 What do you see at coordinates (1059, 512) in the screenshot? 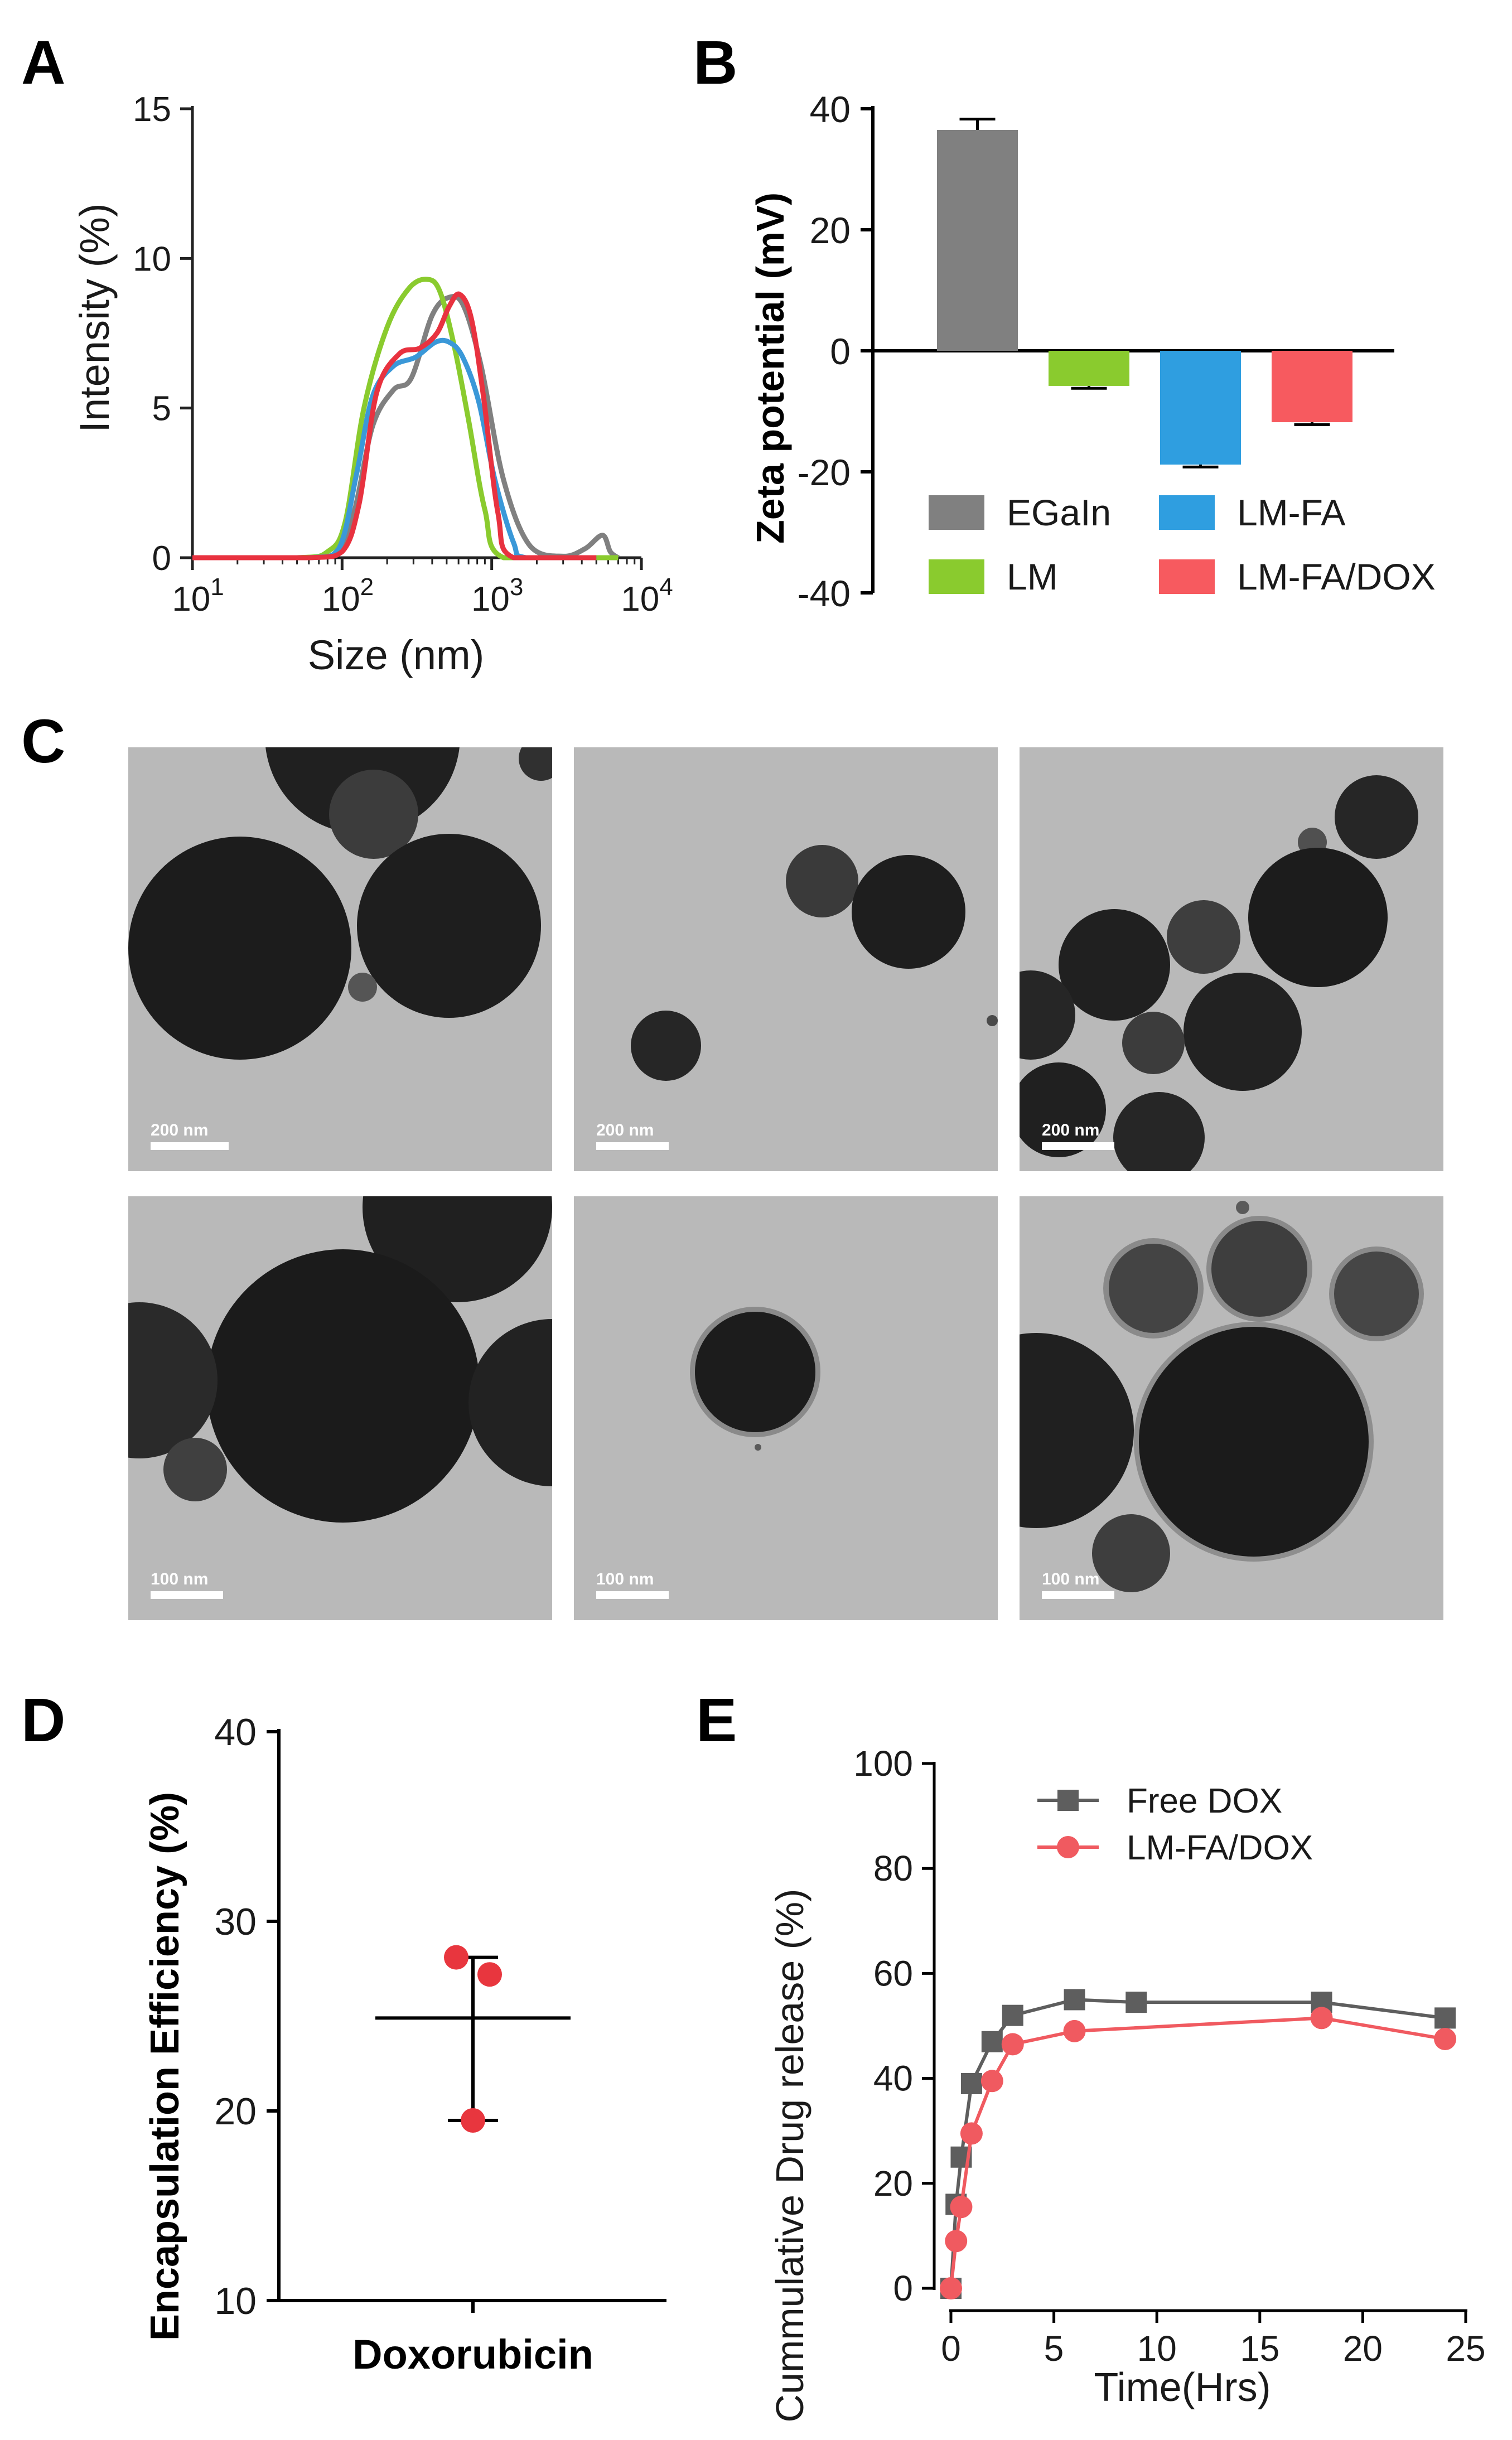
I see `legend-label-egain: EGaIn` at bounding box center [1059, 512].